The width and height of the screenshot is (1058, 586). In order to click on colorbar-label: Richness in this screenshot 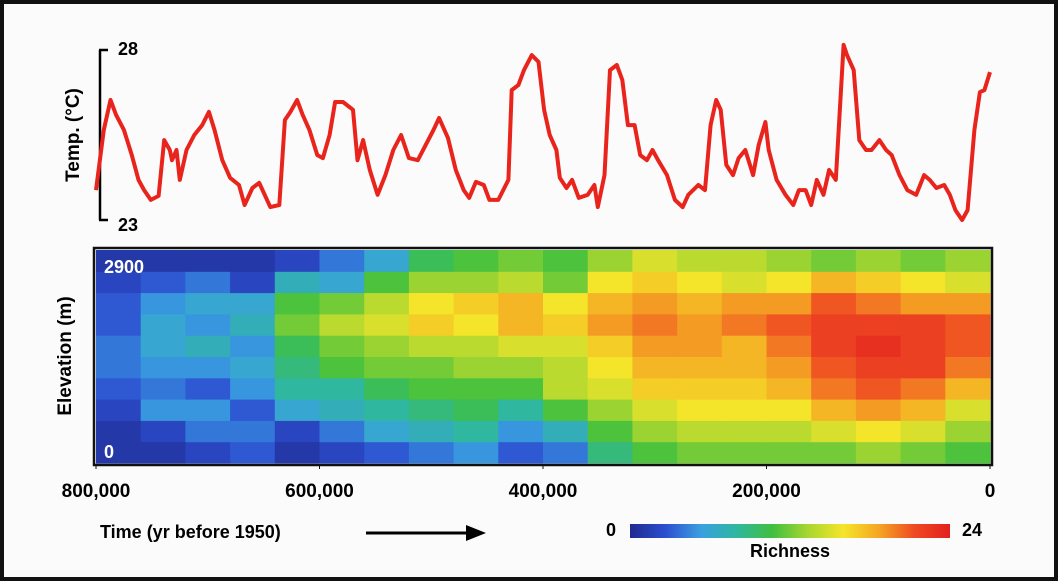, I will do `click(790, 551)`.